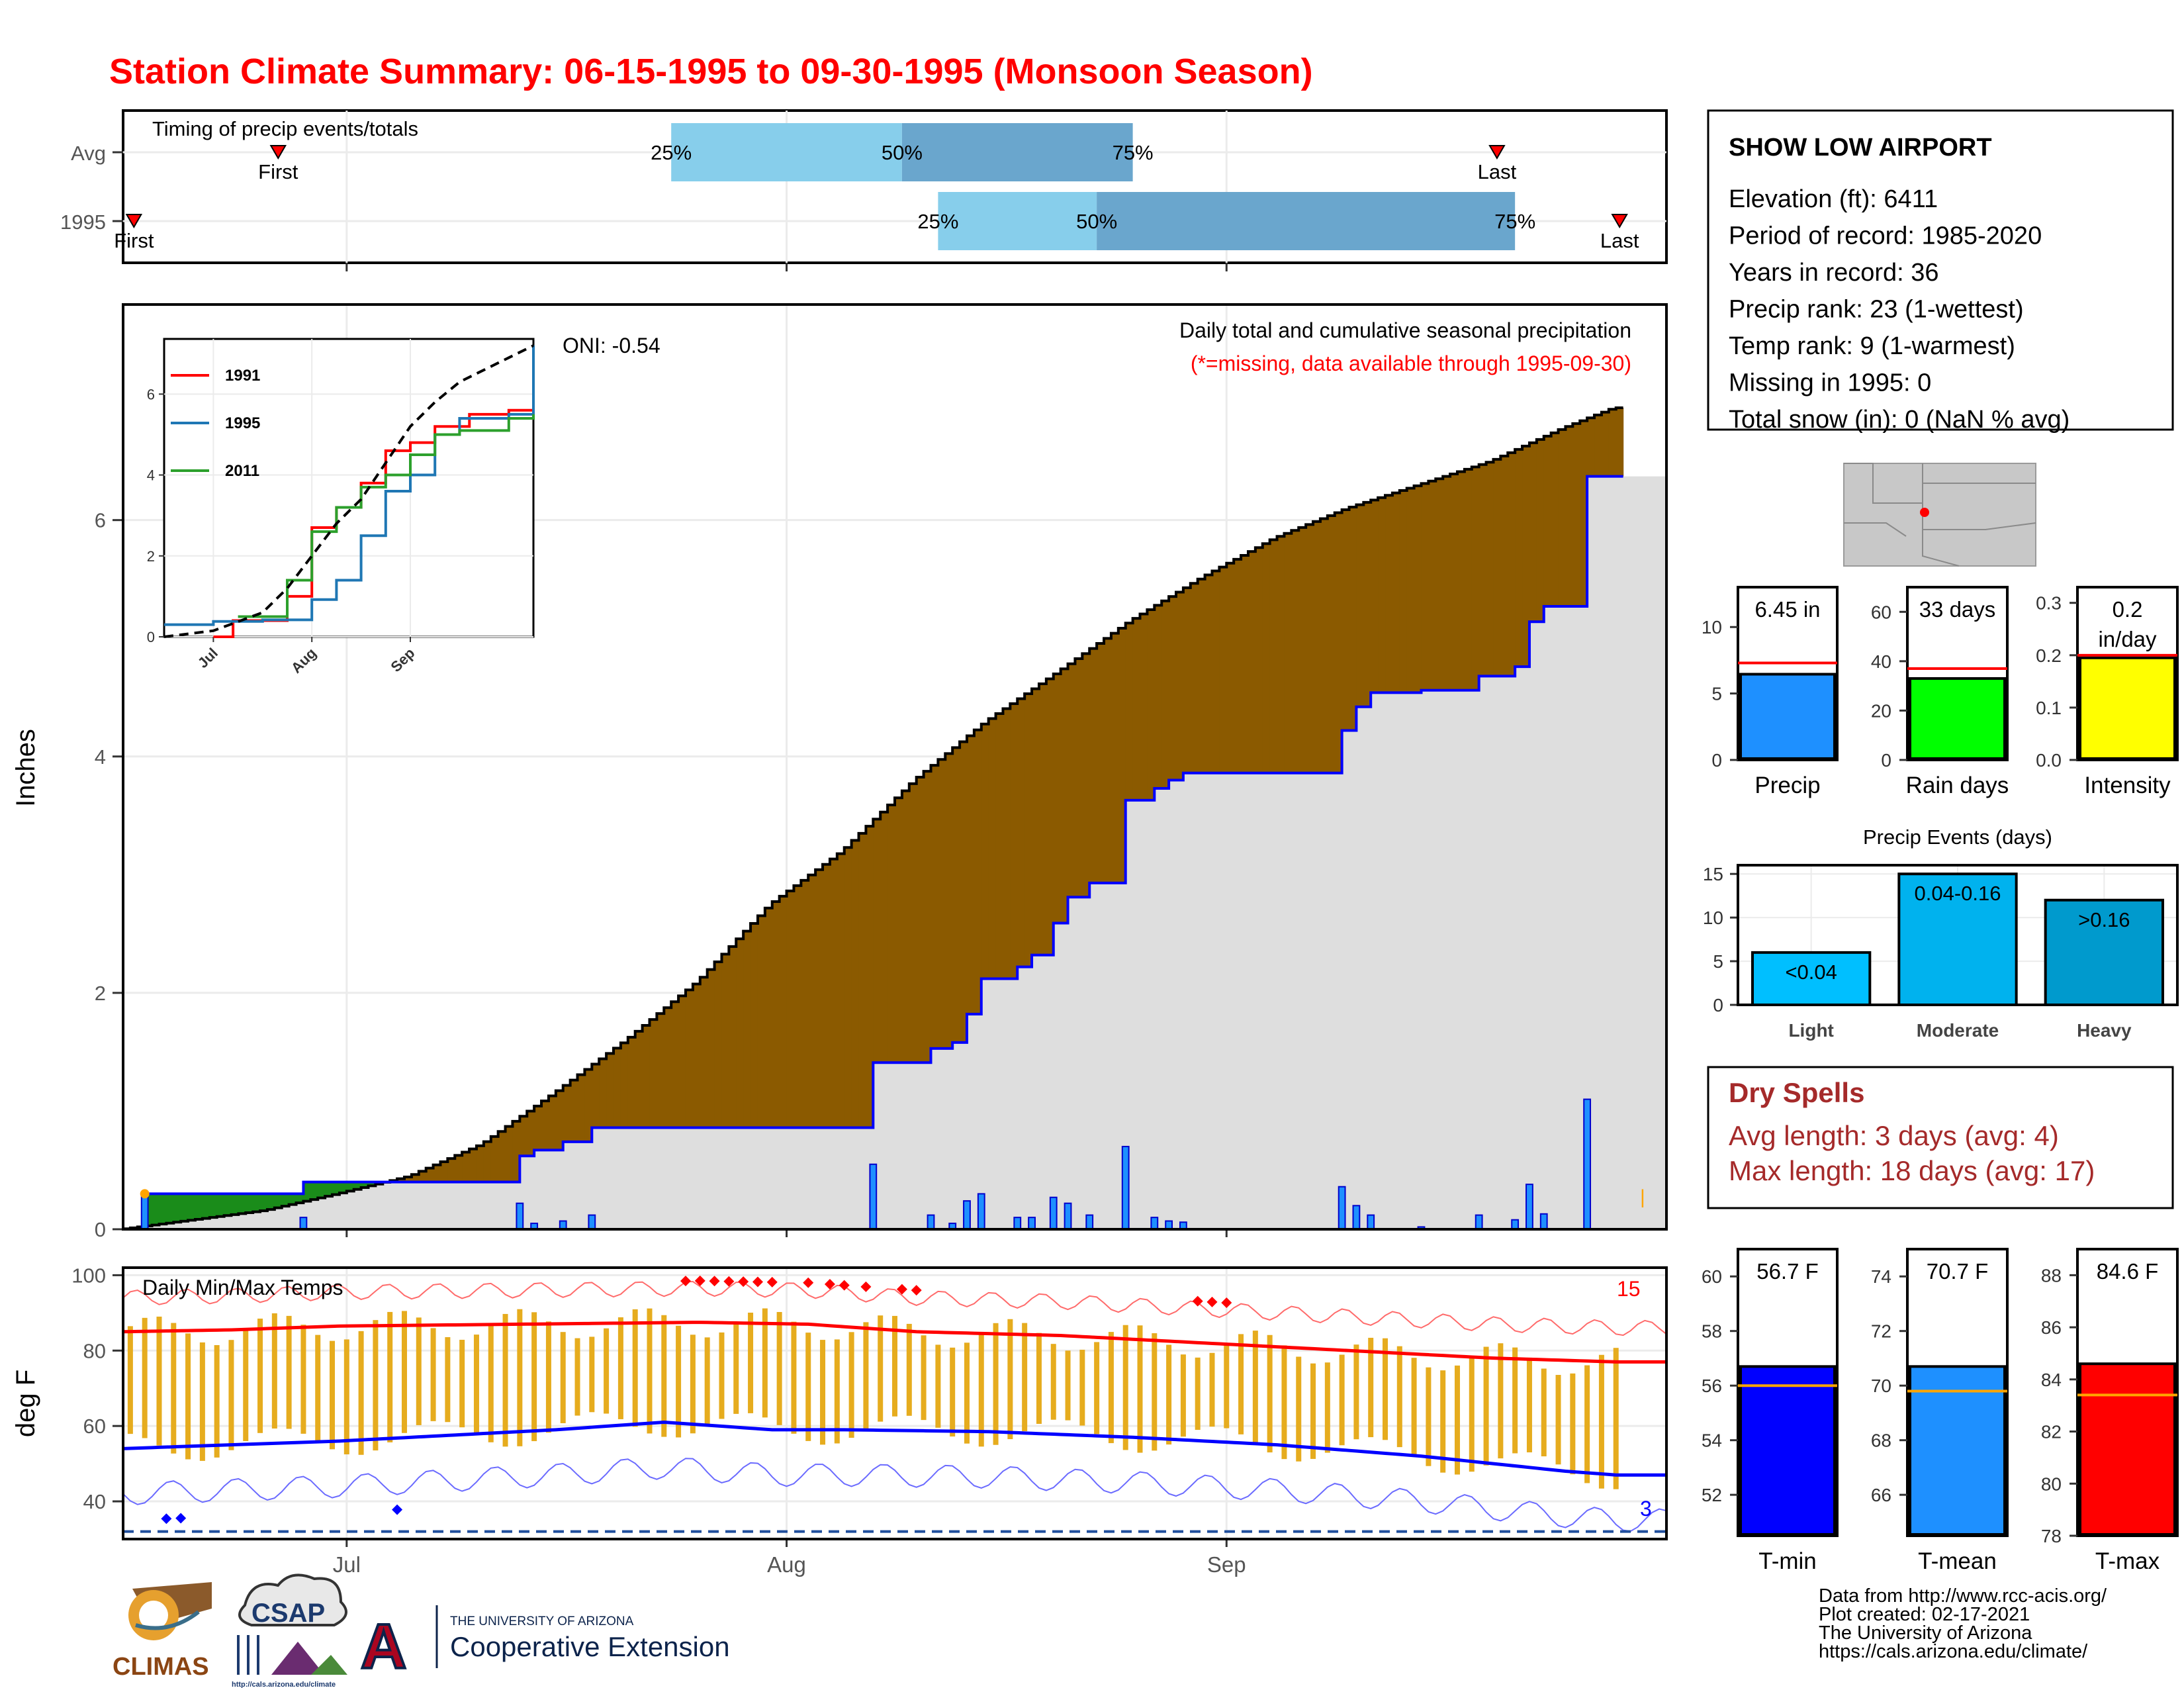  Describe the element at coordinates (2051, 1275) in the screenshot. I see `mini-chart-tick-label: 88` at that location.